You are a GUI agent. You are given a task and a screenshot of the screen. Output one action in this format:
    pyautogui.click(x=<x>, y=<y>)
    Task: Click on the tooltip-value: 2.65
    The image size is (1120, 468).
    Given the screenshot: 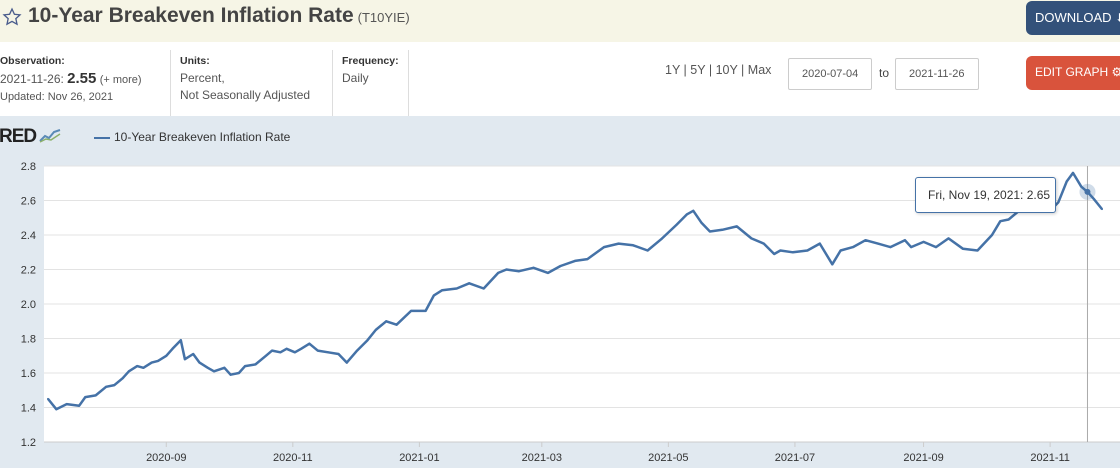 What is the action you would take?
    pyautogui.click(x=1038, y=195)
    